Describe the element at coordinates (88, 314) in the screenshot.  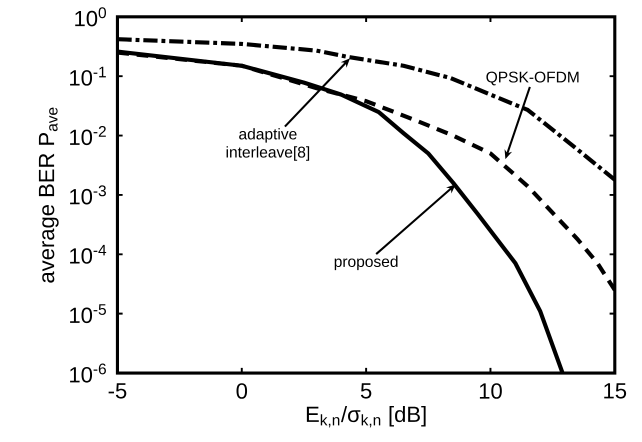
I see `y-tick-label: 10$^{-5}$` at that location.